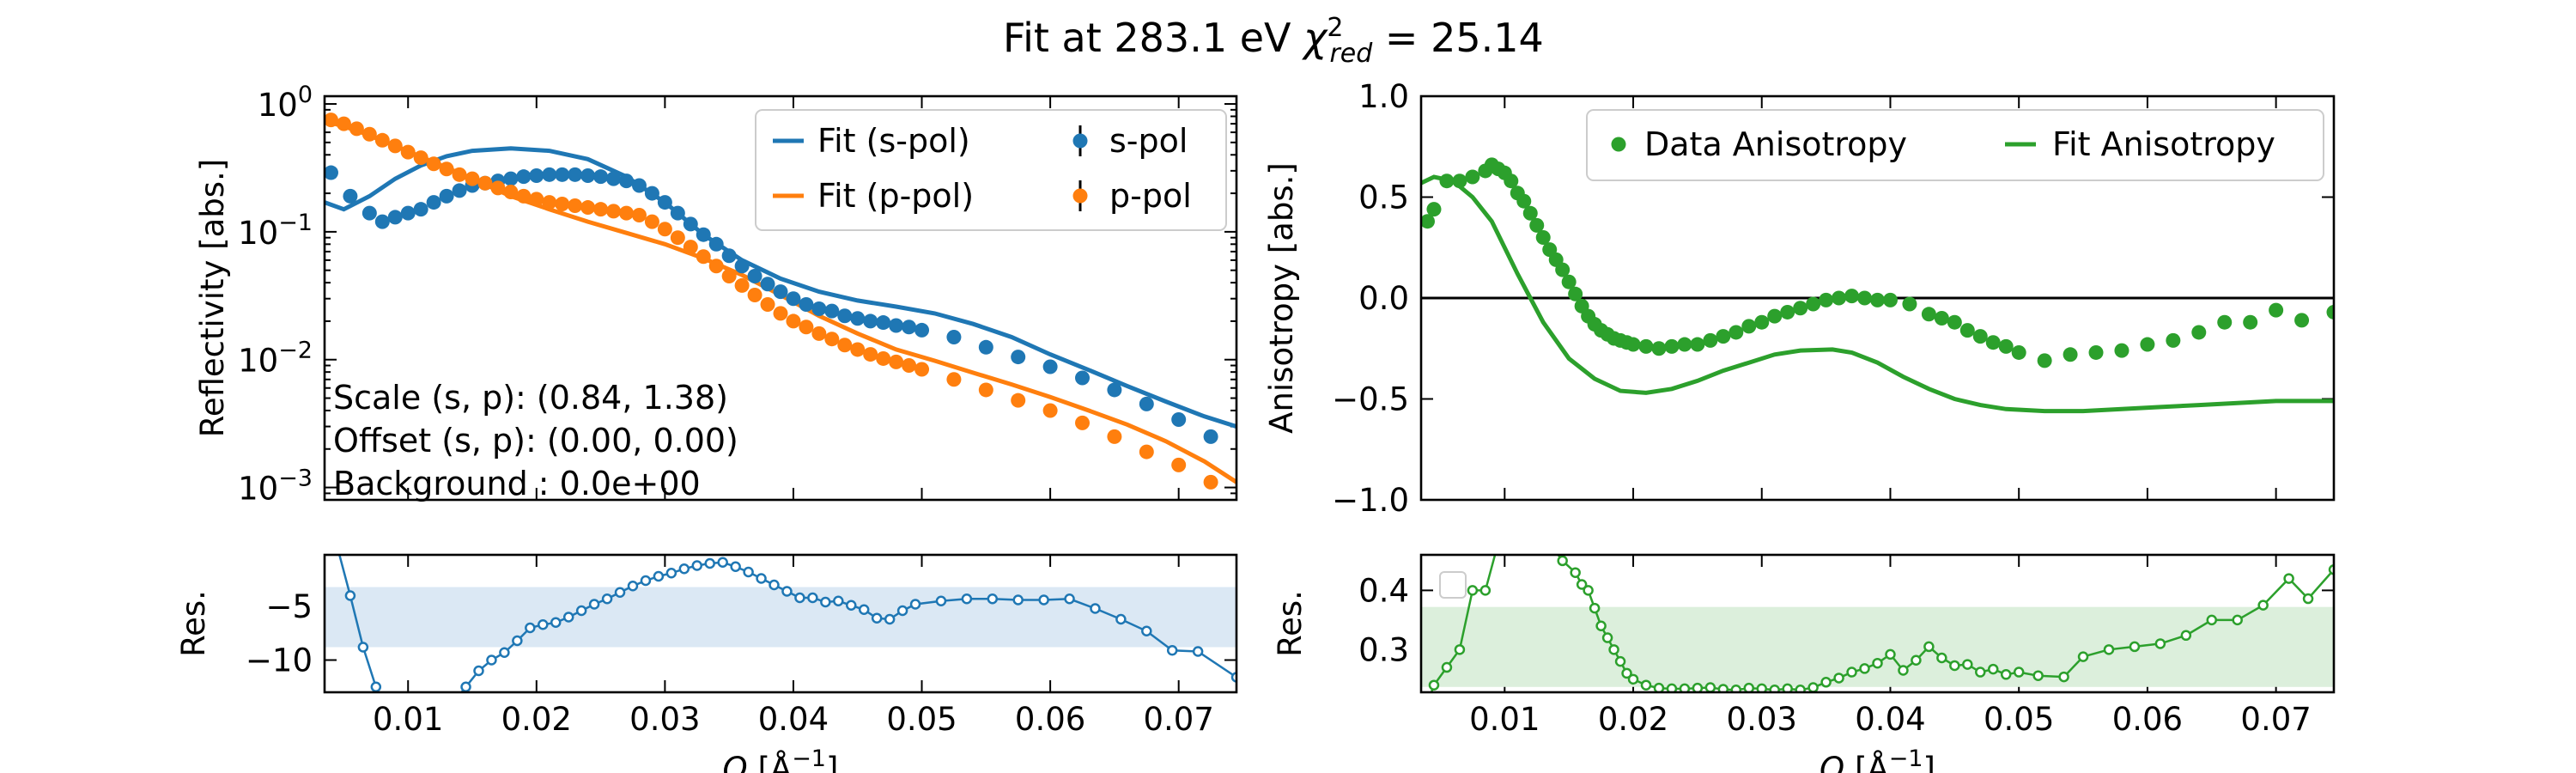  What do you see at coordinates (1273, 41) in the screenshot?
I see `figure-title: Fit at 283.1 eV χ2 red = 25.14` at bounding box center [1273, 41].